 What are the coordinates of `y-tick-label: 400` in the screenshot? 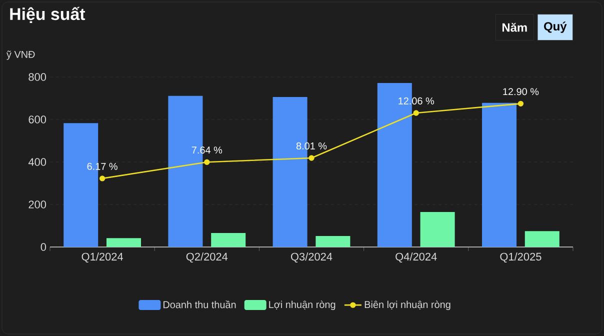 It's located at (37, 162).